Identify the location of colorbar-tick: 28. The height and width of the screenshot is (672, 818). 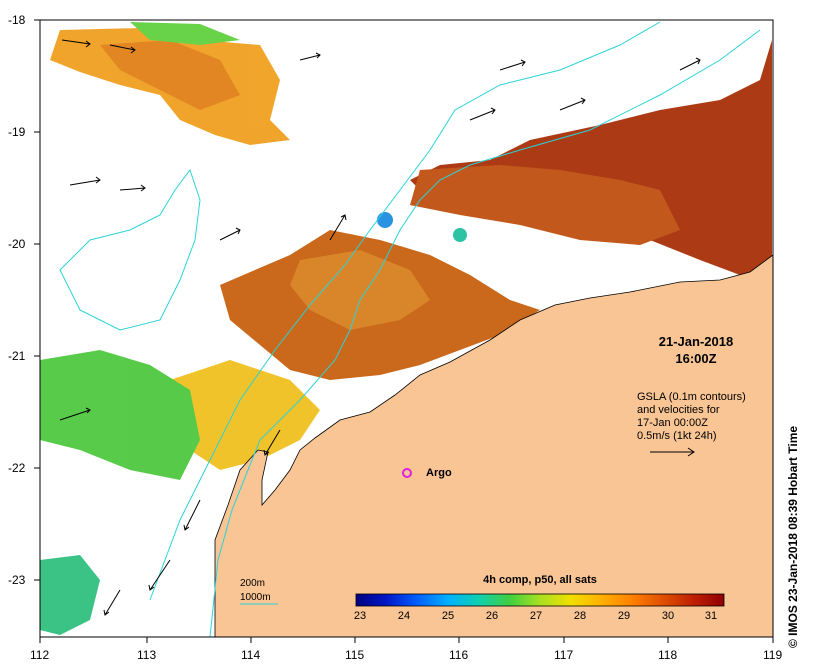
(580, 616).